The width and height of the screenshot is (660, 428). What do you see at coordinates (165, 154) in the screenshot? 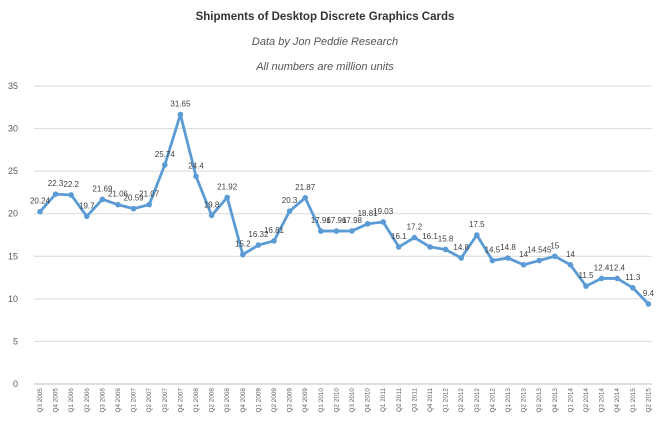
I see `data-label: 25.74` at bounding box center [165, 154].